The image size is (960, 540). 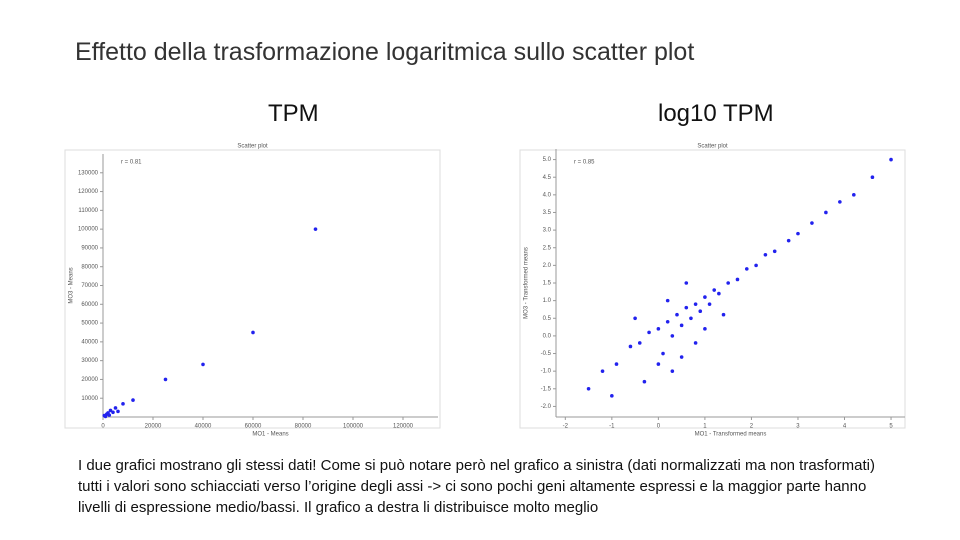 What do you see at coordinates (303, 427) in the screenshot?
I see `x-tick-label: 80000` at bounding box center [303, 427].